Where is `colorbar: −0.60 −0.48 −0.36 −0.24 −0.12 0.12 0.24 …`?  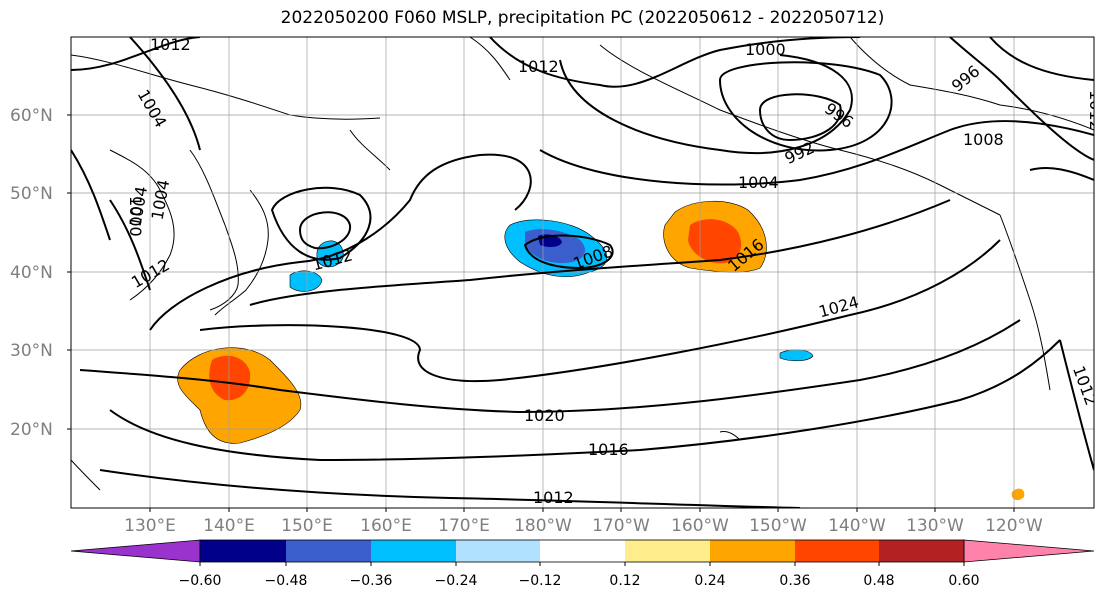
colorbar: −0.60 −0.48 −0.36 −0.24 −0.12 0.12 0.24 … is located at coordinates (582, 564).